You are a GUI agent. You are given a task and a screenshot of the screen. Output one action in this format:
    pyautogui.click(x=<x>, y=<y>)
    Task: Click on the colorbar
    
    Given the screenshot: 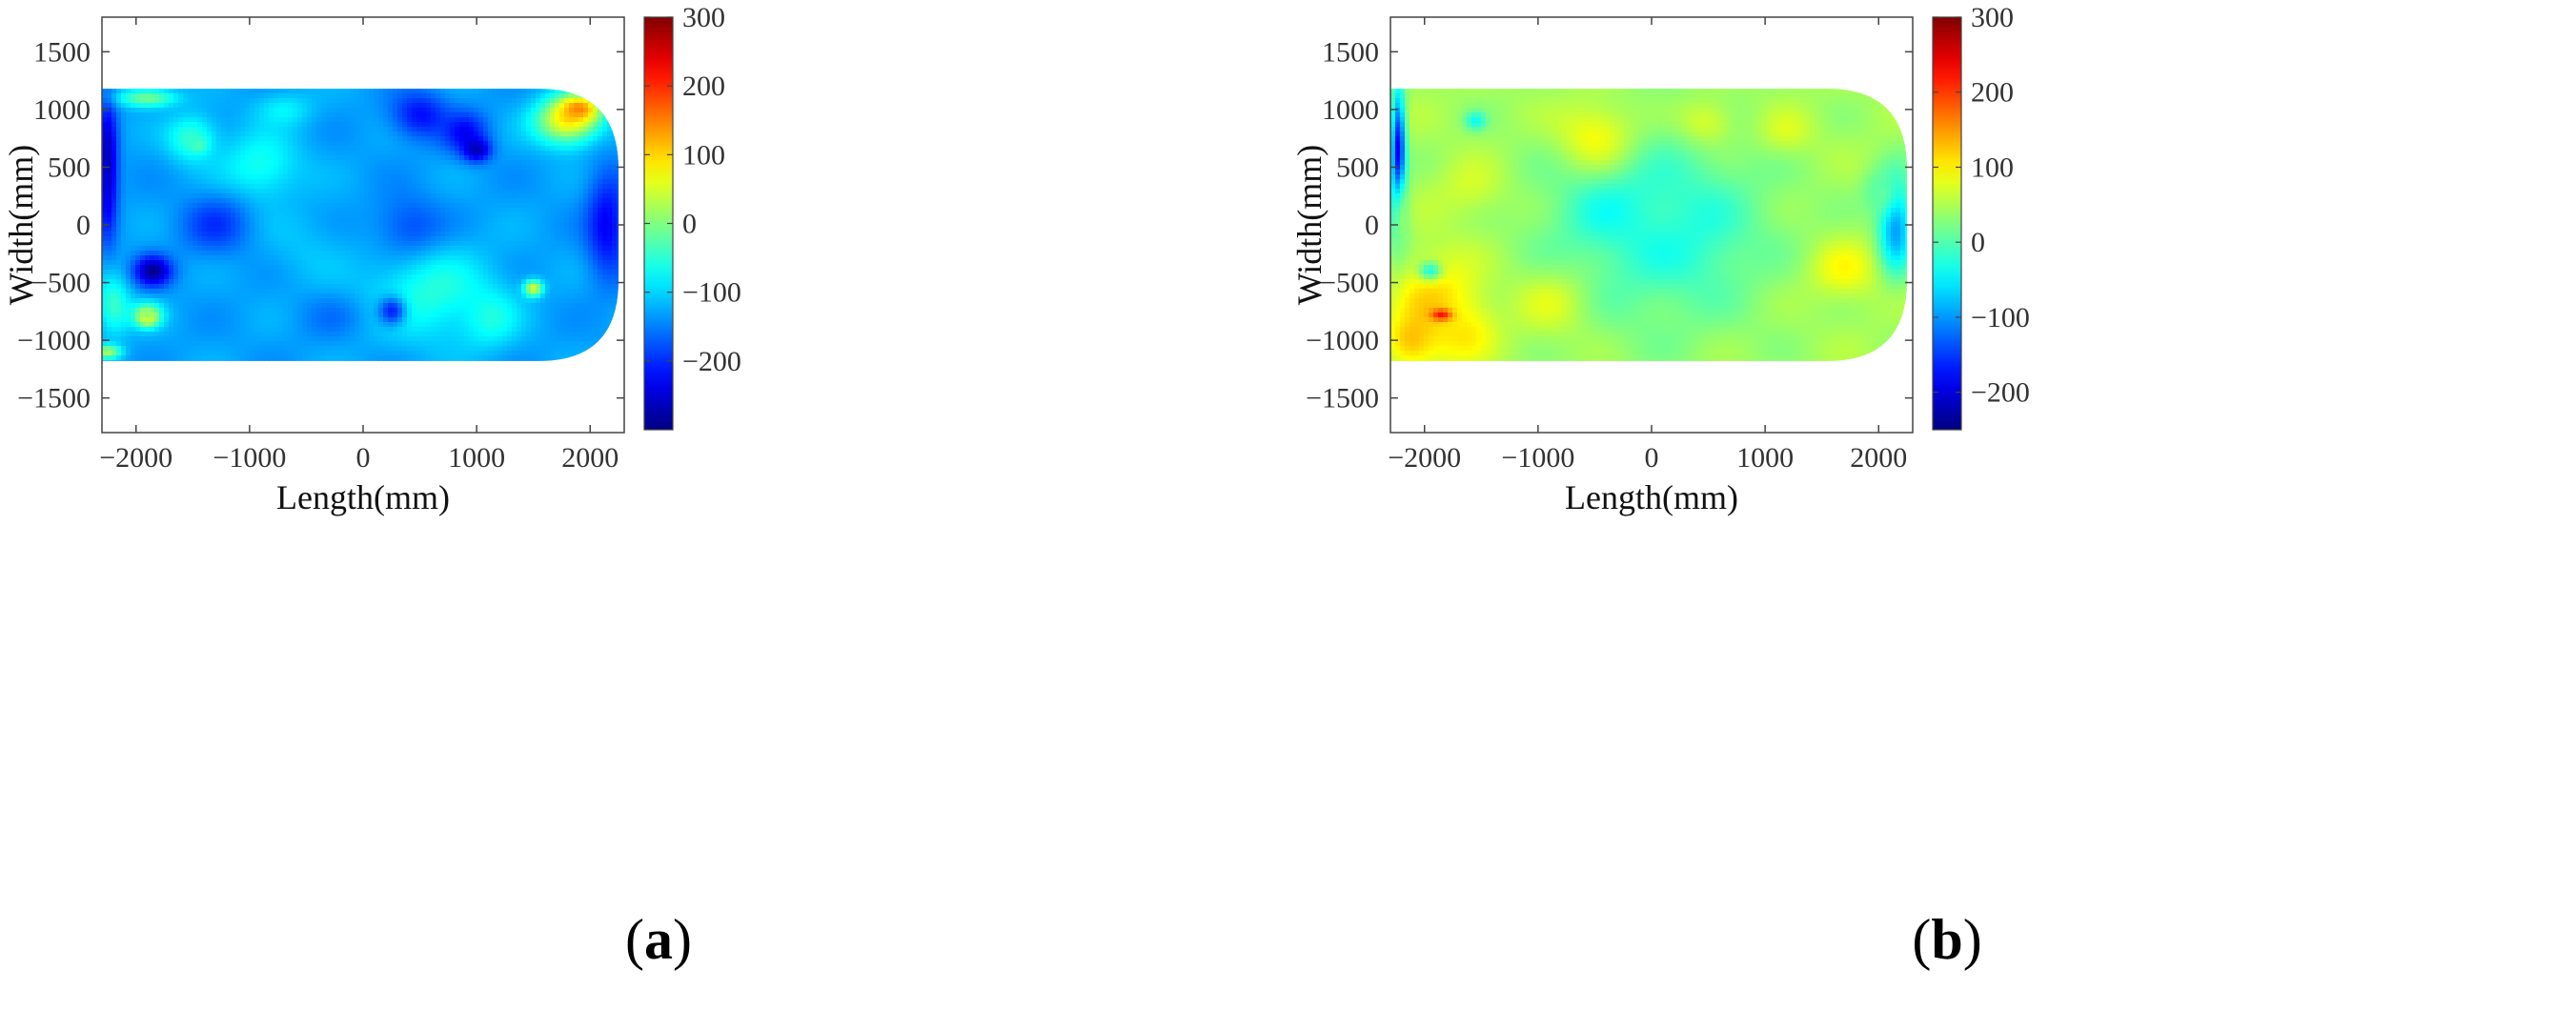 What is the action you would take?
    pyautogui.click(x=1947, y=223)
    